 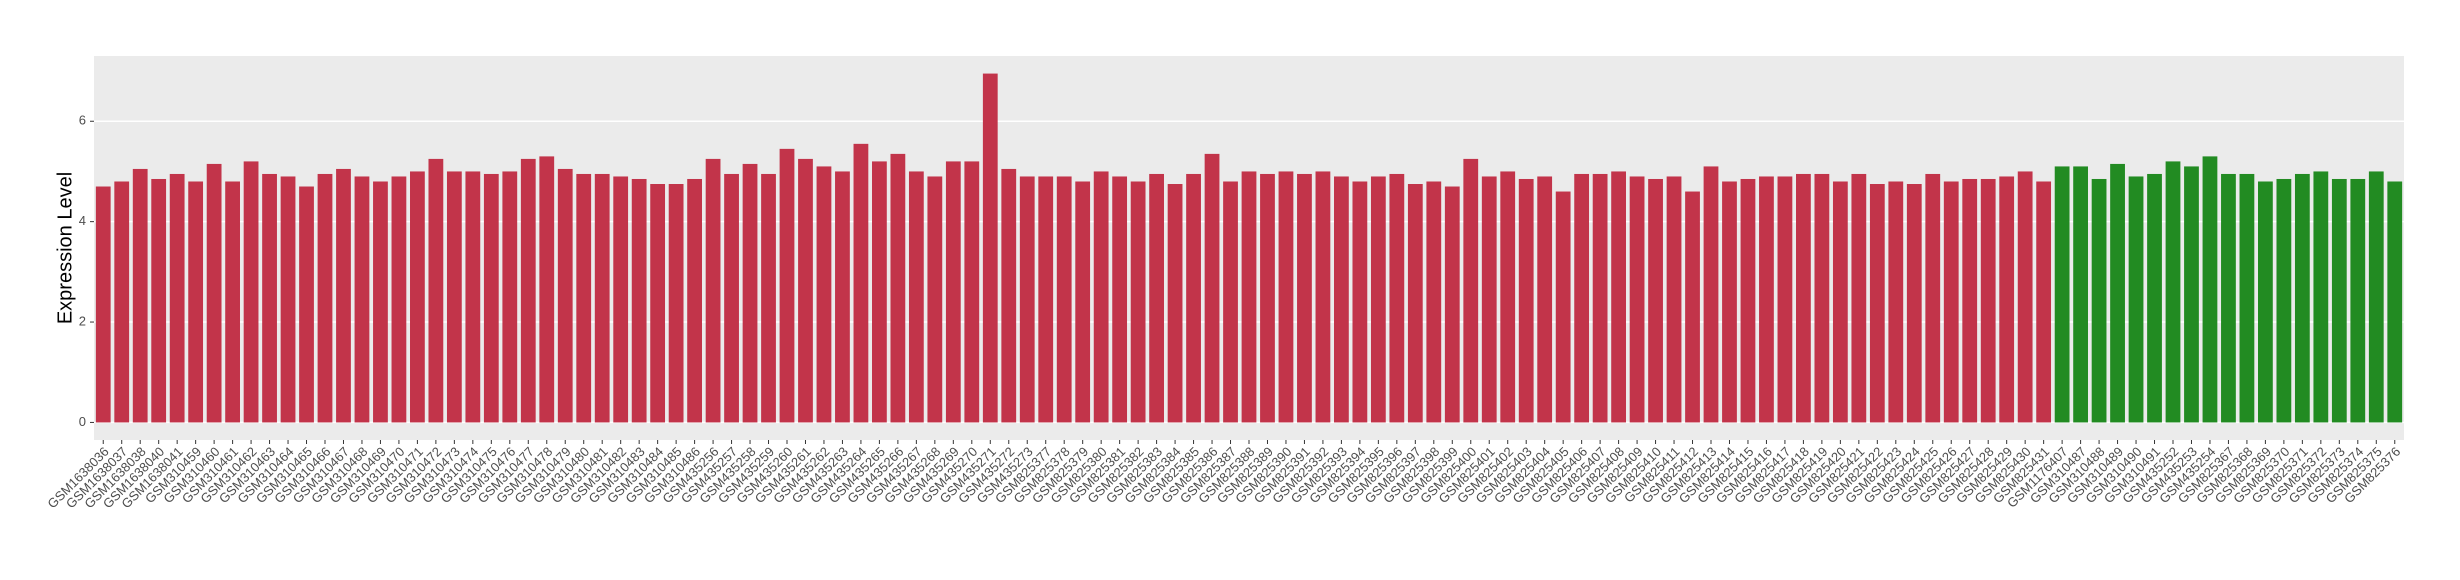 What do you see at coordinates (82, 320) in the screenshot?
I see `y-tick-label: 2` at bounding box center [82, 320].